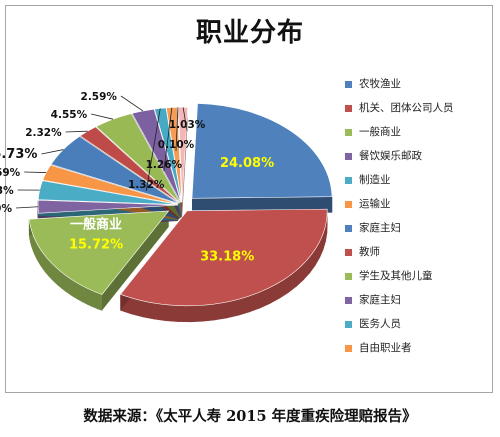 The image size is (500, 437). I want to click on legend-label: 机关、团体公司人员, so click(406, 108).